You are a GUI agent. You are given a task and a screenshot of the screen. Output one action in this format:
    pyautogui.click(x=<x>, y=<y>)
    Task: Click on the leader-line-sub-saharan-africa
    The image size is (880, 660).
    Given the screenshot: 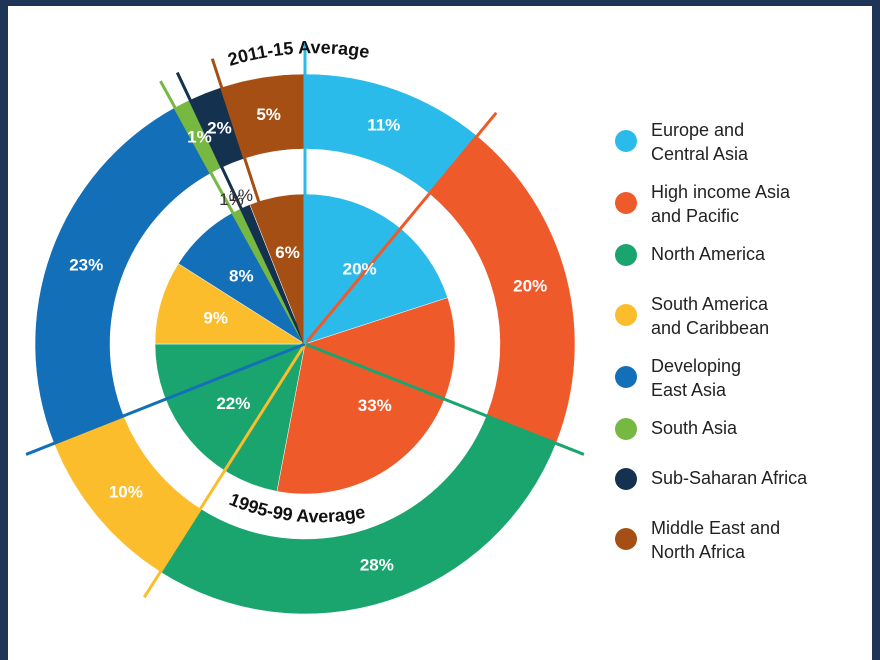 What is the action you would take?
    pyautogui.click(x=241, y=208)
    